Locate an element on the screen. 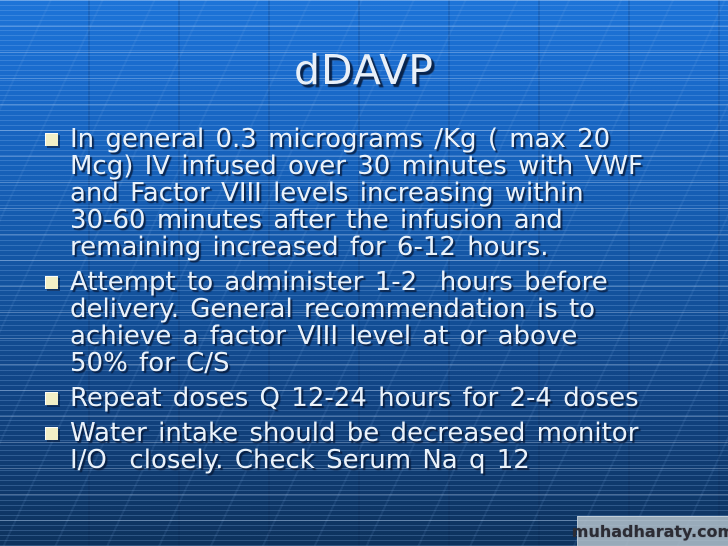 Image resolution: width=728 pixels, height=546 pixels. bullet-text-line: remaining increased for 6-12 hours. is located at coordinates (309, 247).